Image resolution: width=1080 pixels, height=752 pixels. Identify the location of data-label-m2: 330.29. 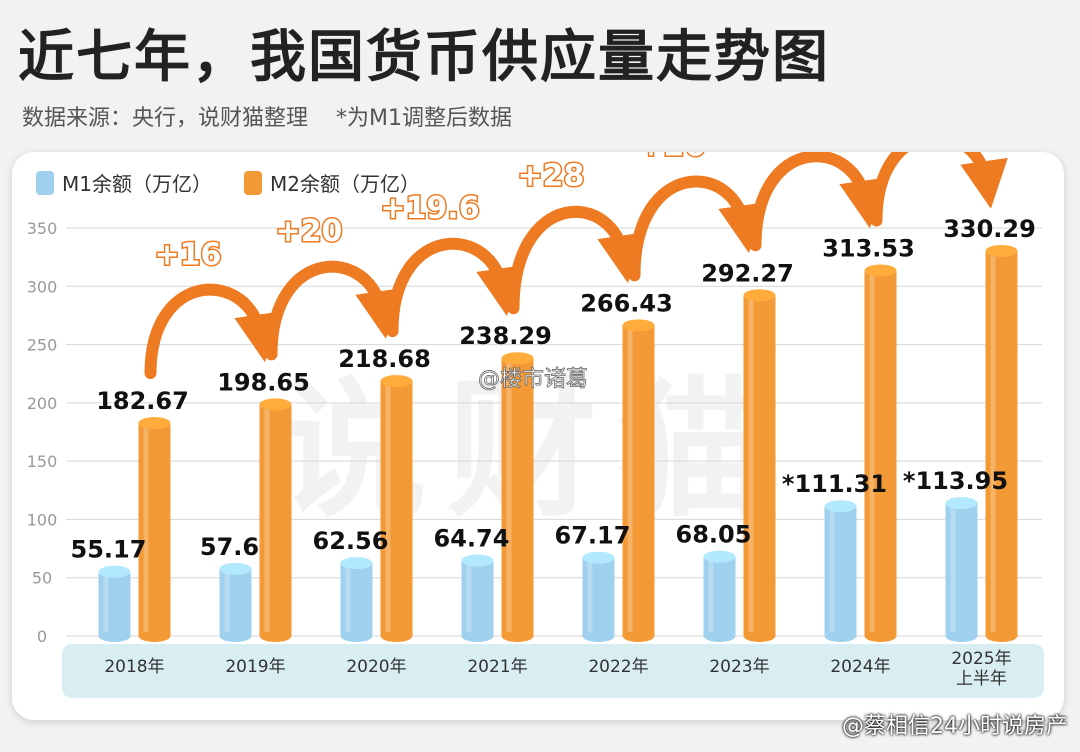
(989, 229).